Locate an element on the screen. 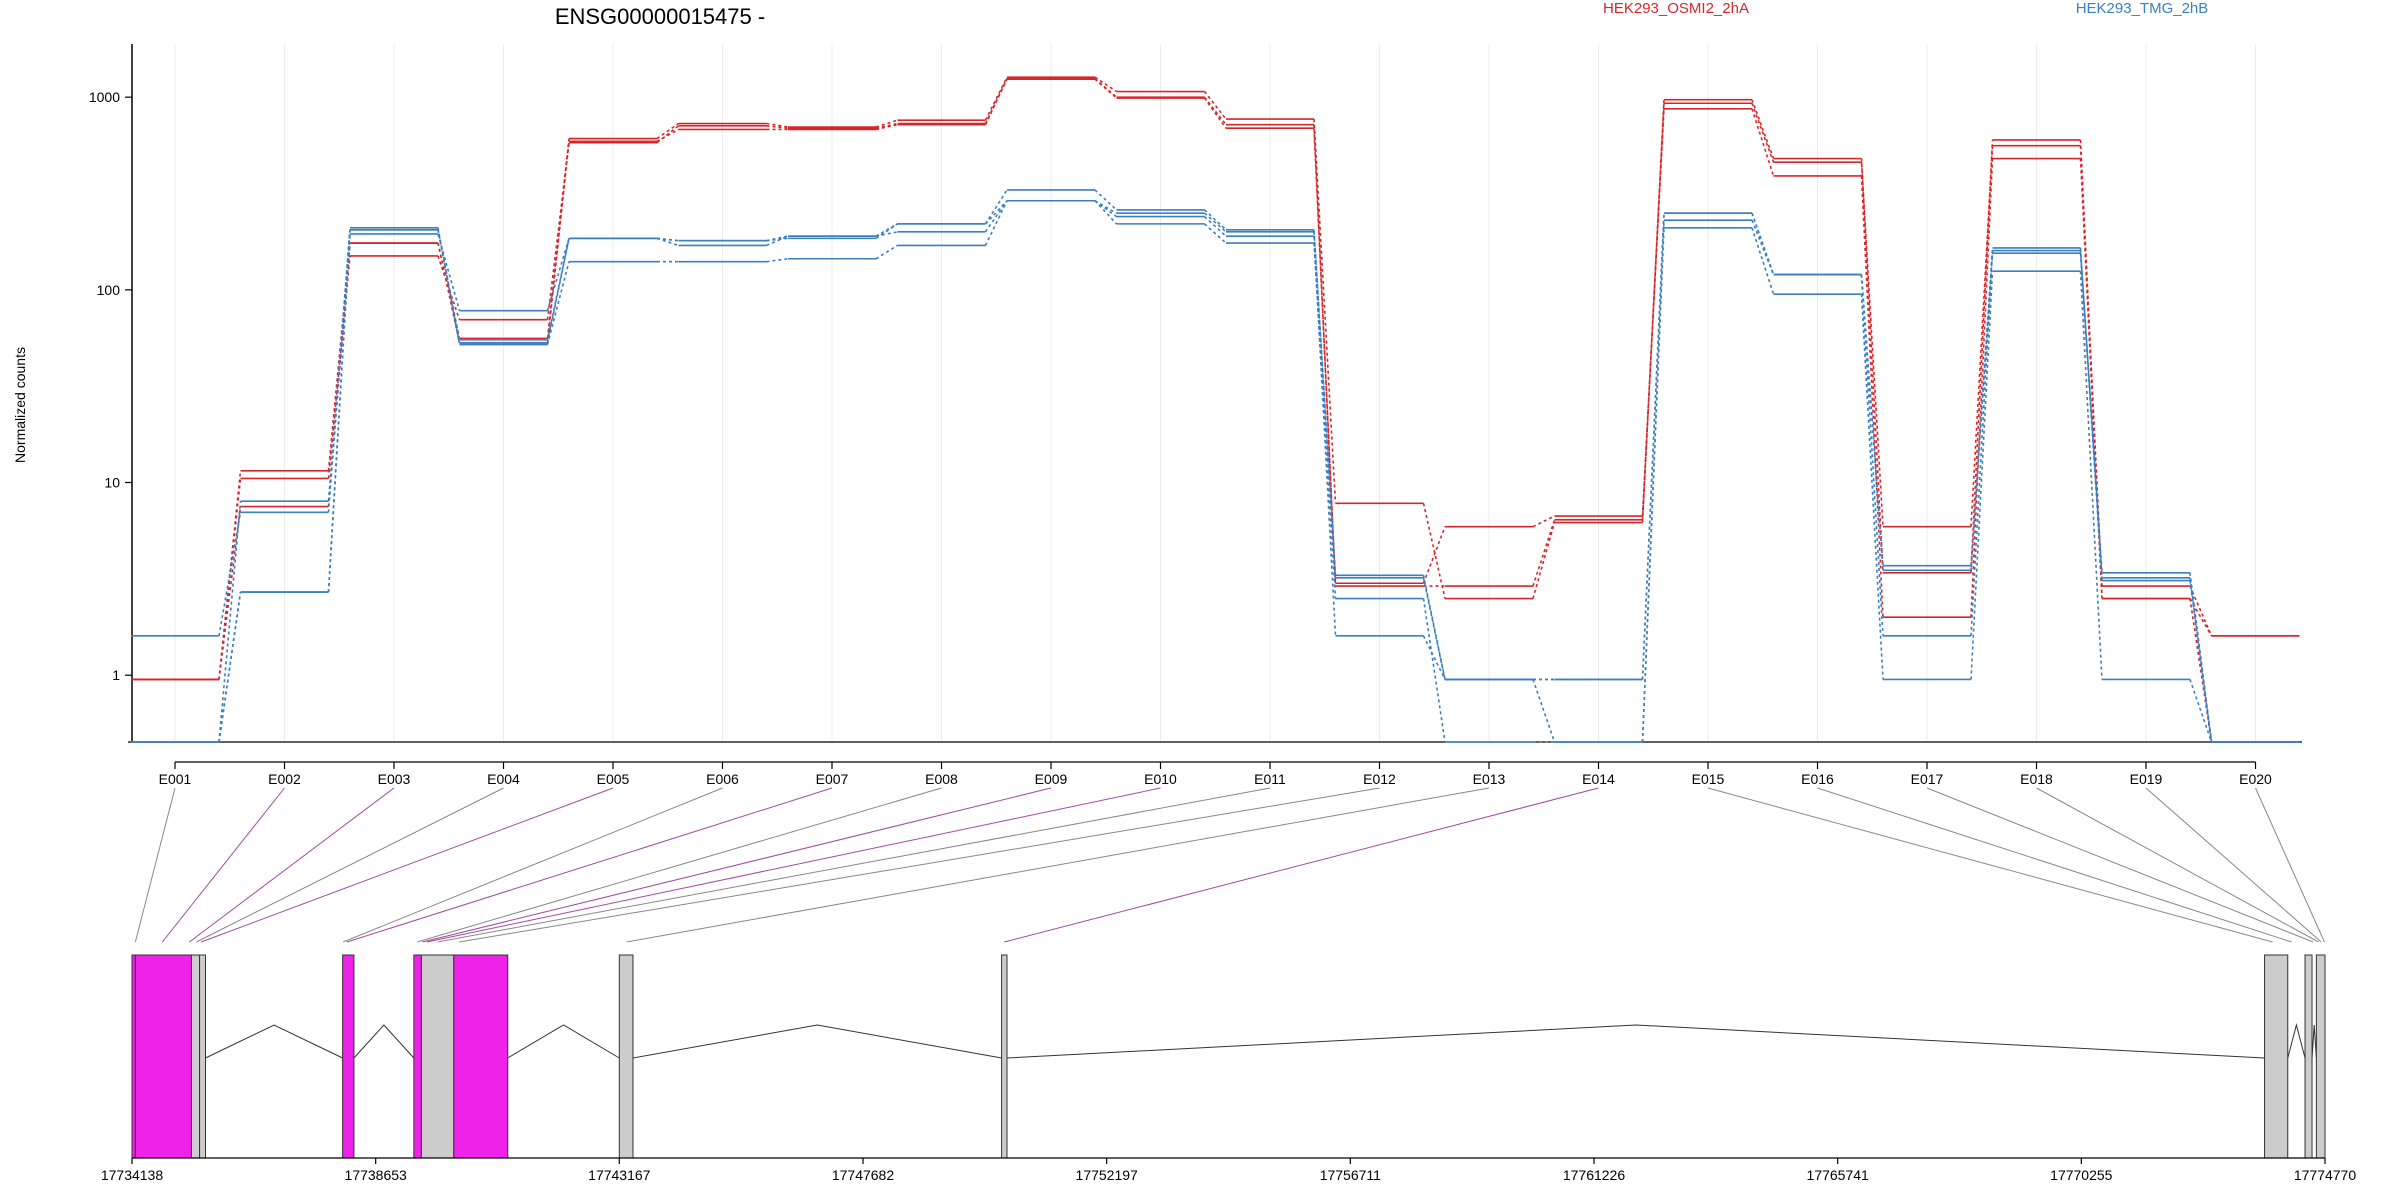 Image resolution: width=2400 pixels, height=1200 pixels. y-tick-label-10: 10 is located at coordinates (112, 483).